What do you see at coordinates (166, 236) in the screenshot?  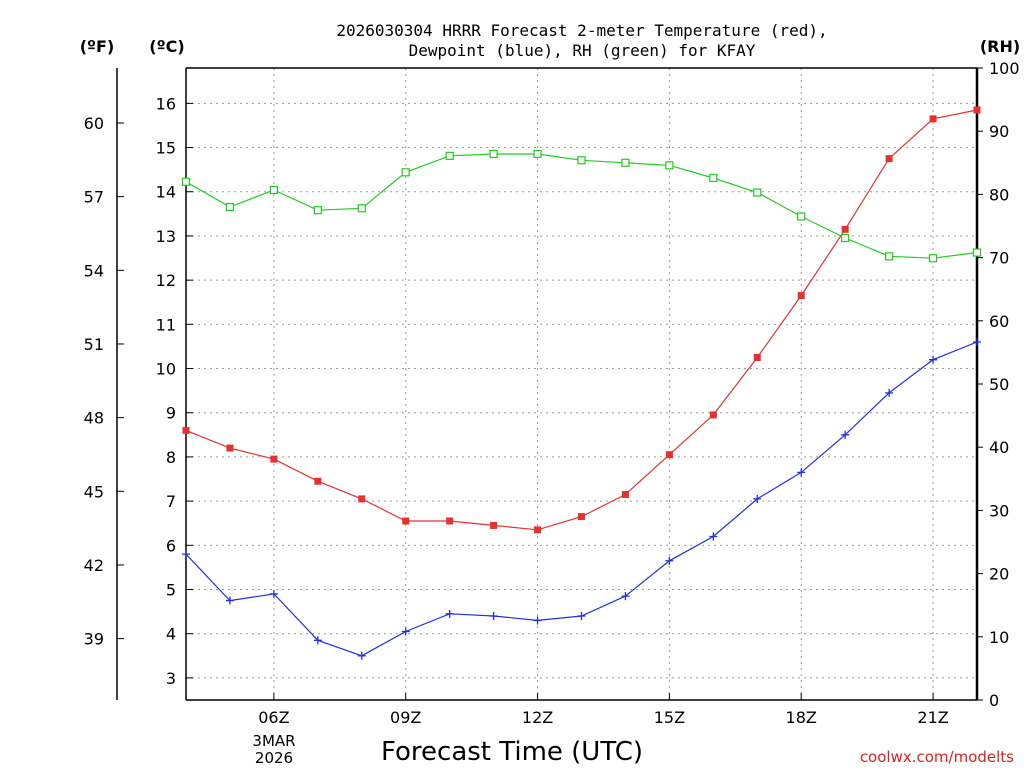 I see `c-tick-label: 13` at bounding box center [166, 236].